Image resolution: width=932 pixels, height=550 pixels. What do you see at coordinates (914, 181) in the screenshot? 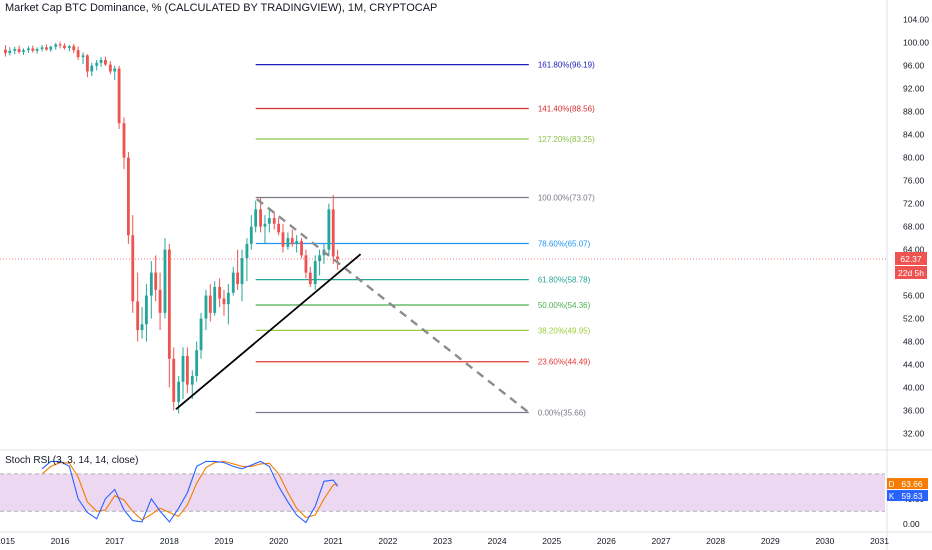
I see `y-tick-label: 76.00` at bounding box center [914, 181].